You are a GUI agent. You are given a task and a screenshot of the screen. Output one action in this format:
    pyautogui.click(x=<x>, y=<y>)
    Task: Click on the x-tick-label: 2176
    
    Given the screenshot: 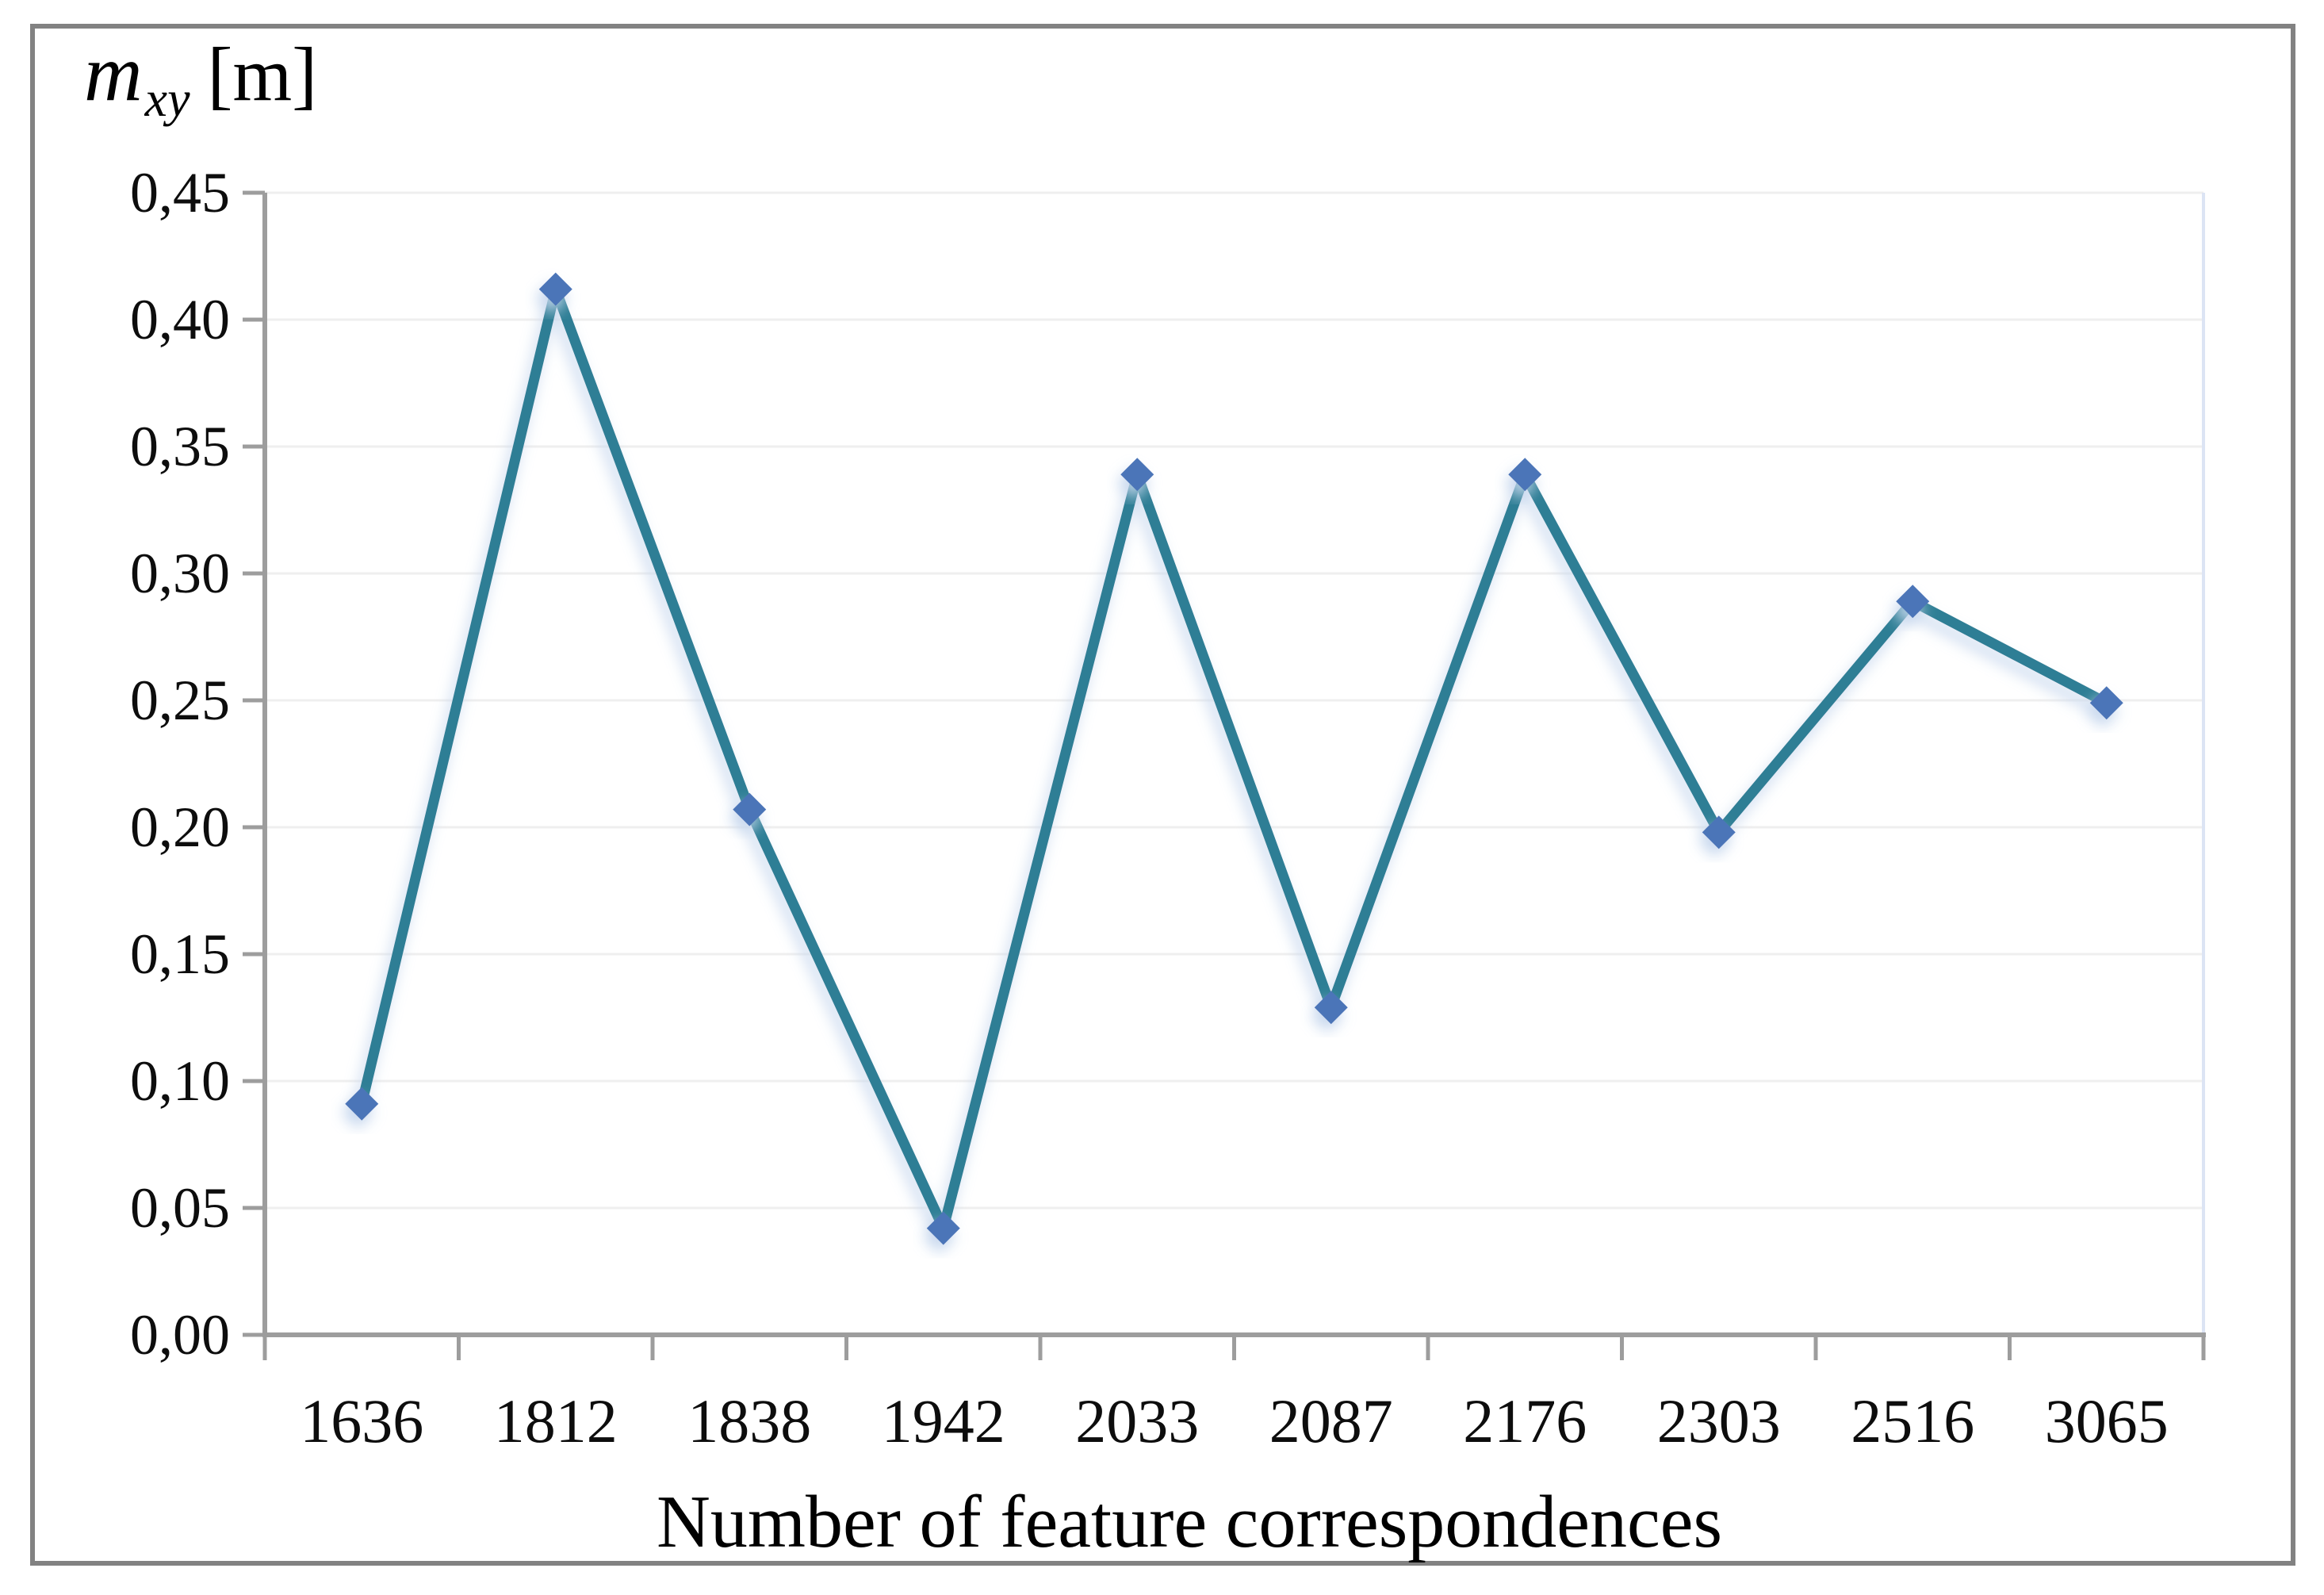 What is the action you would take?
    pyautogui.click(x=1525, y=1420)
    